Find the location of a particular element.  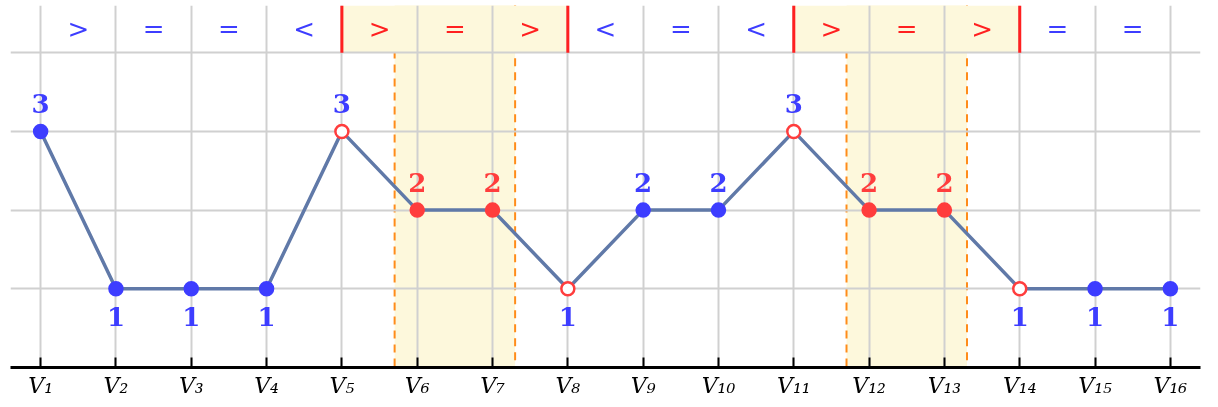

x-tick-label: V₁₃ is located at coordinates (944, 385).